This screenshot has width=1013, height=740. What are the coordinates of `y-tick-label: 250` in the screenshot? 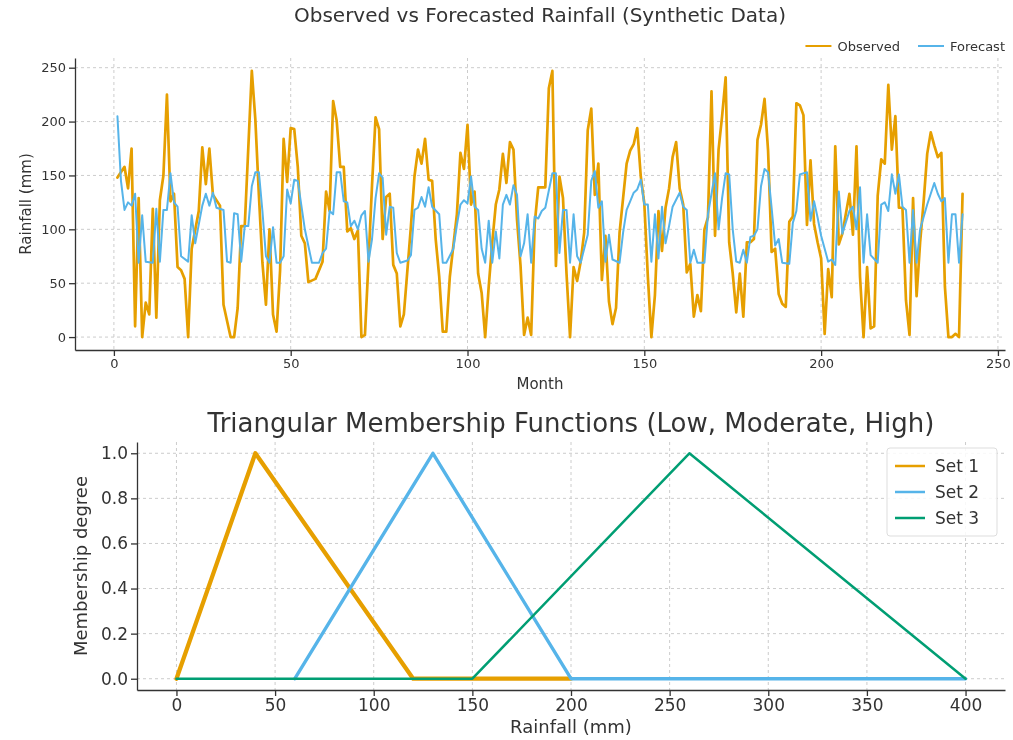 It's located at (53, 68).